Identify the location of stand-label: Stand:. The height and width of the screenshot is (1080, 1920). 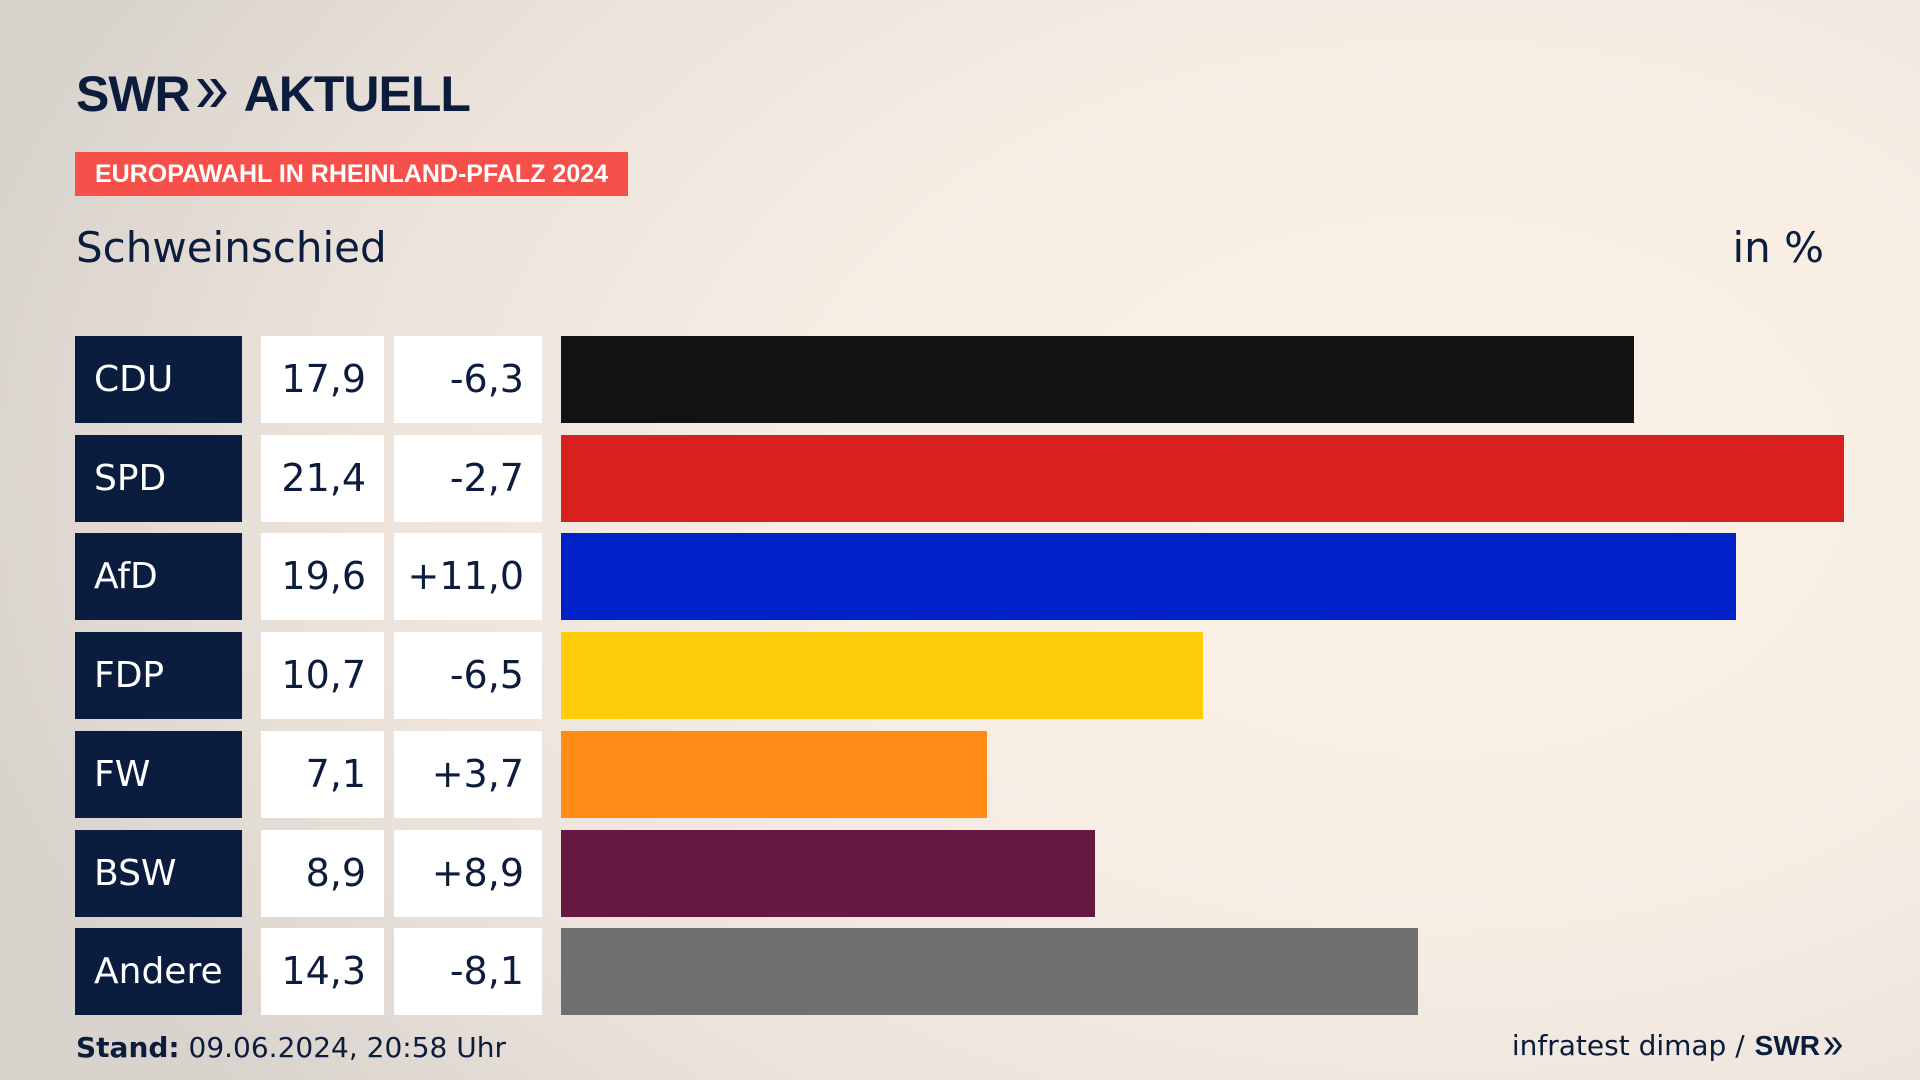
(128, 1047).